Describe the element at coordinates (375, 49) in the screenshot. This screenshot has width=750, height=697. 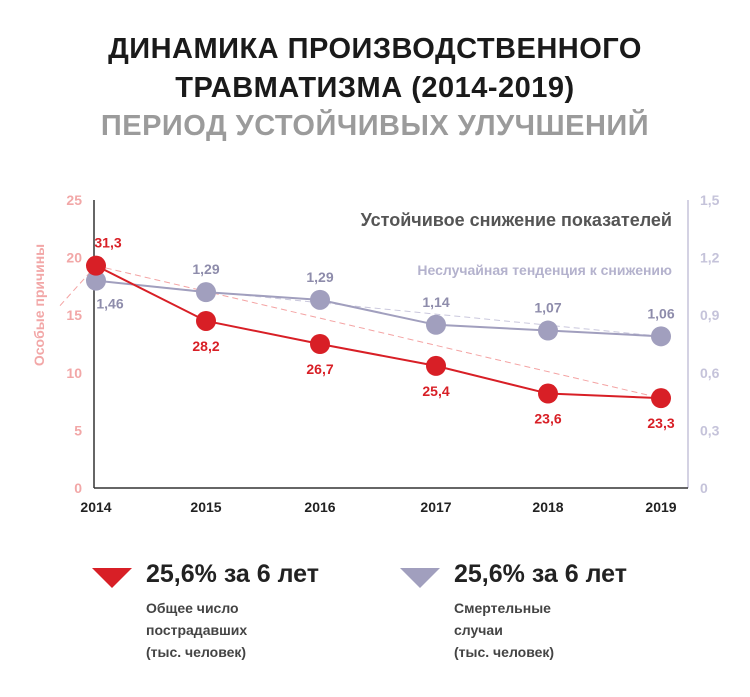
I see `chart-title-line-1: ДИНАМИКА ПРОИЗВОДСТВЕННОГО` at that location.